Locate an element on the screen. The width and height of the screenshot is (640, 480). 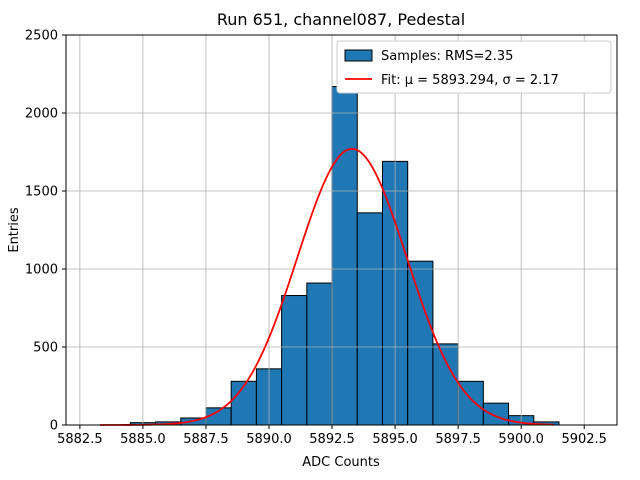
y-axis-label: Entries is located at coordinates (14, 230).